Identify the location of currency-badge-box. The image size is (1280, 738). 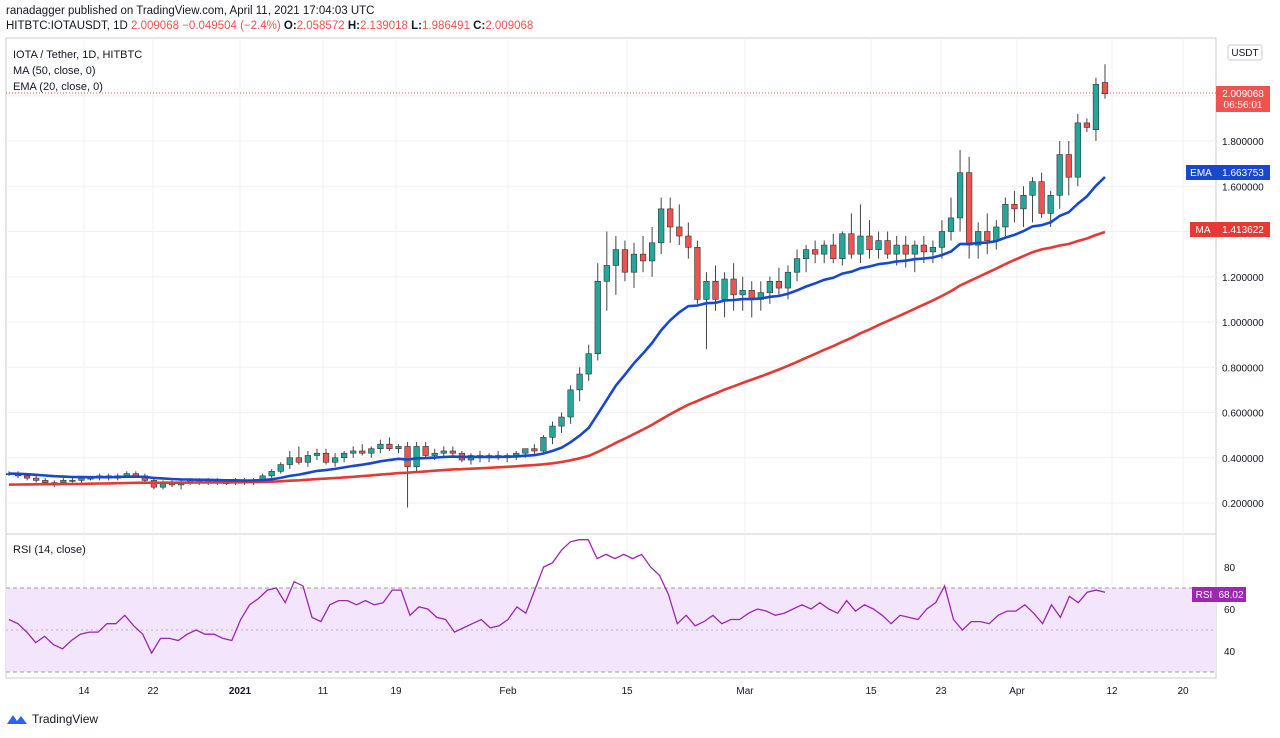
(1245, 52).